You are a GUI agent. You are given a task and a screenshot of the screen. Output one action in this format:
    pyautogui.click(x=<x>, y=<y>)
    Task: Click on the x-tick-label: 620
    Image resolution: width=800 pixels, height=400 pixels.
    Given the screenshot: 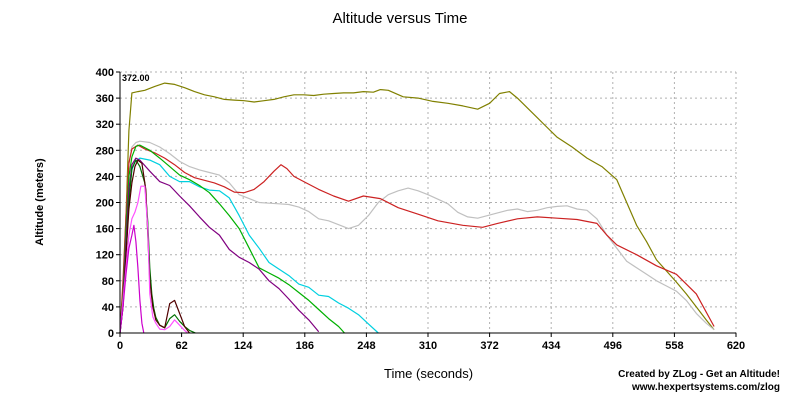 What is the action you would take?
    pyautogui.click(x=736, y=346)
    